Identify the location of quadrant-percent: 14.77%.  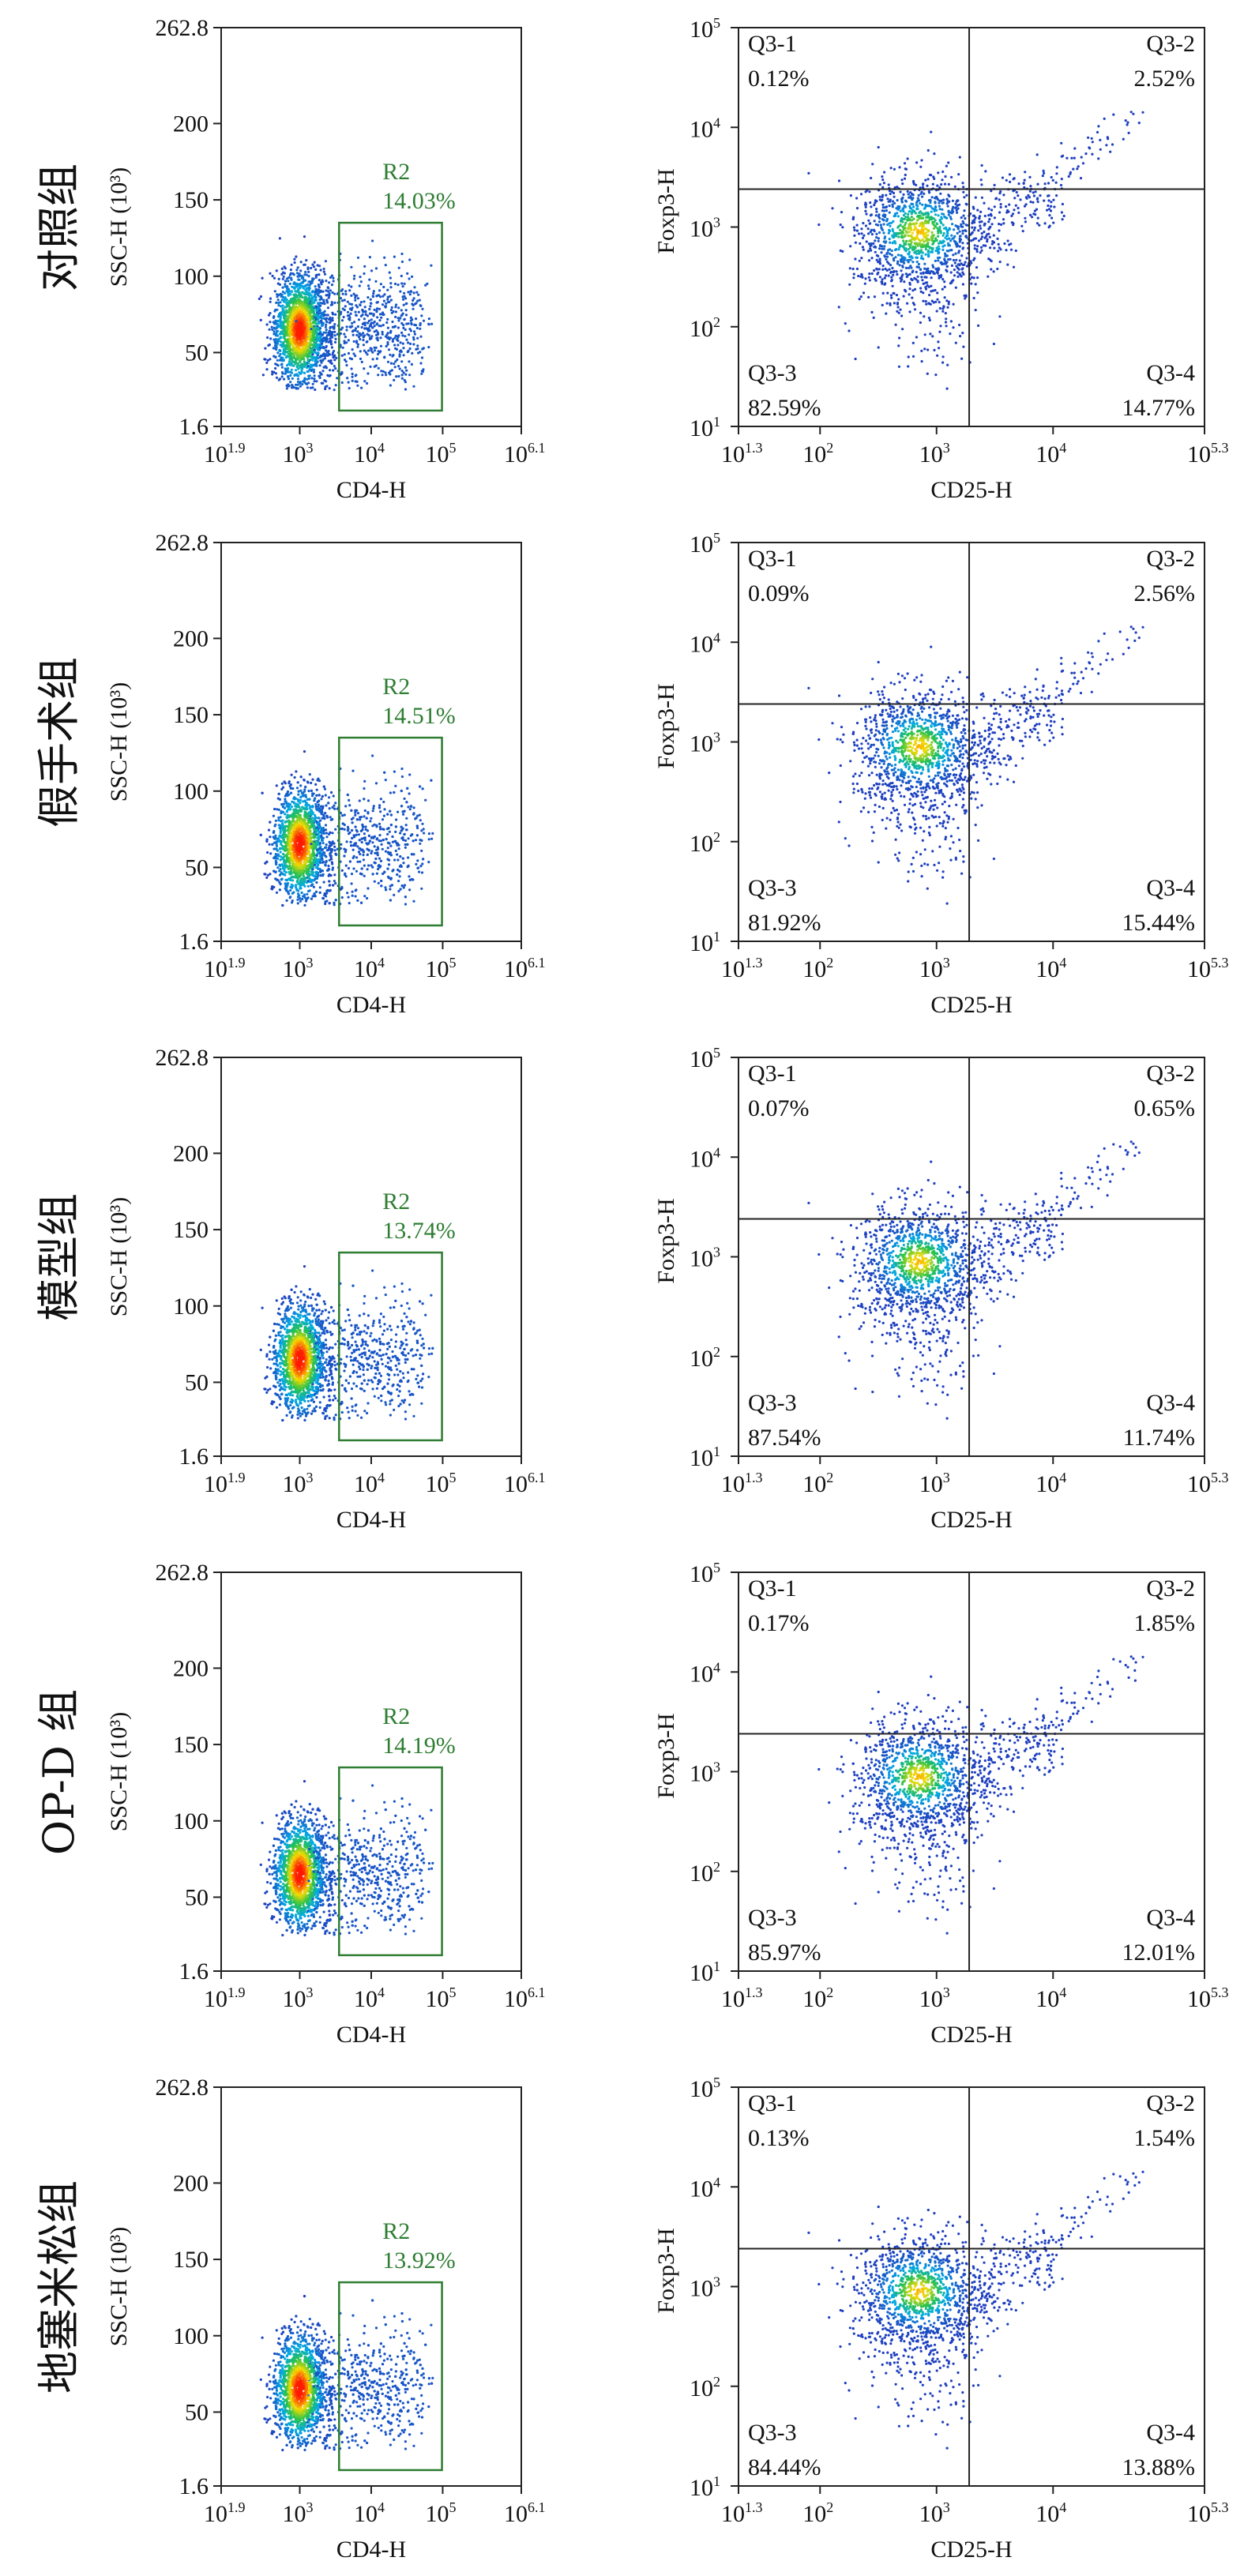
(1159, 408).